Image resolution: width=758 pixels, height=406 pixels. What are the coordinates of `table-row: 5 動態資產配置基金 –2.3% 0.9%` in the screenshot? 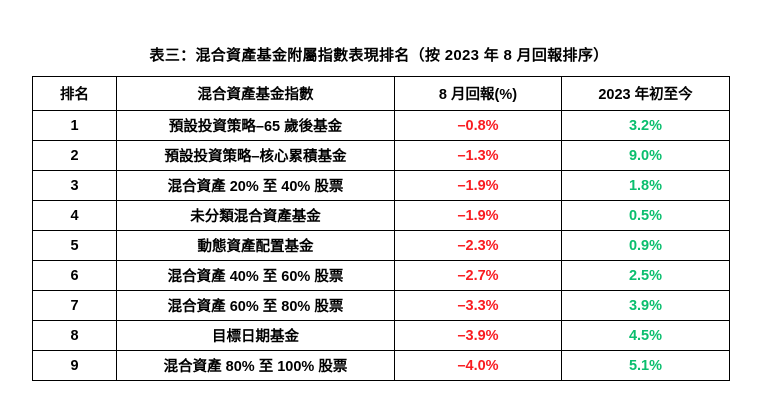 It's located at (381, 245).